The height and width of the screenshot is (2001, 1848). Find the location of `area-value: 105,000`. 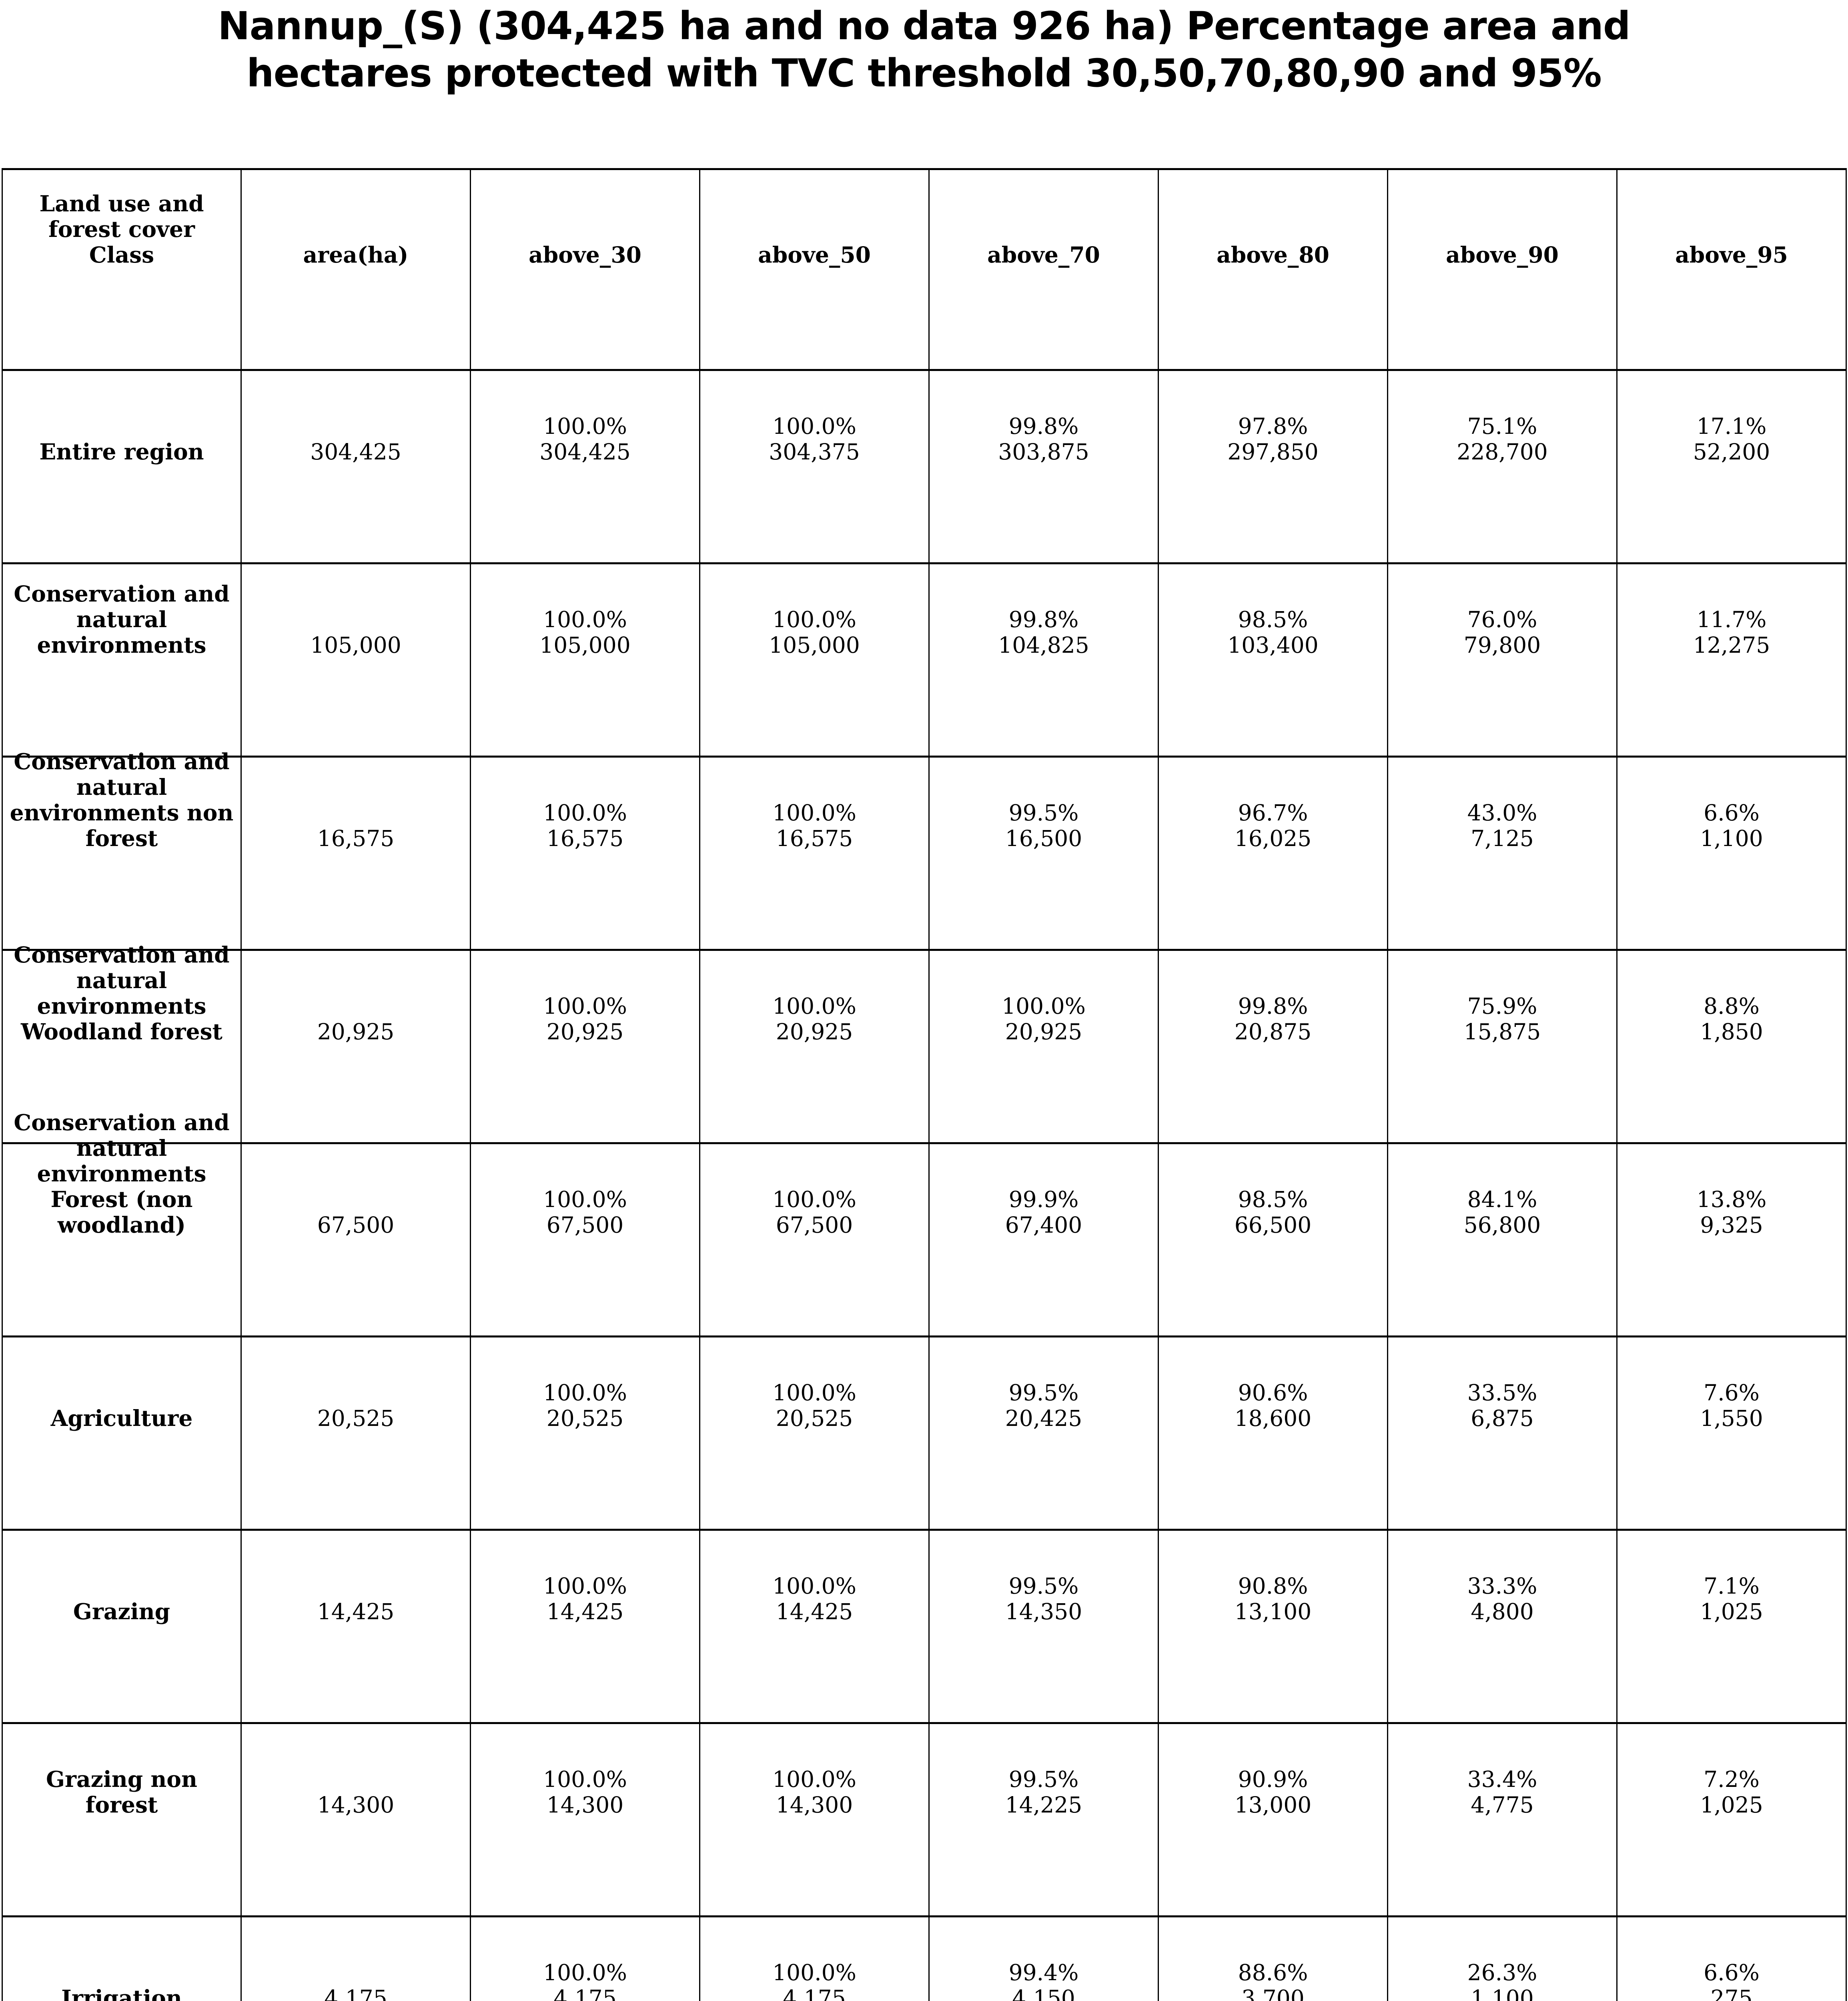

area-value: 105,000 is located at coordinates (355, 645).